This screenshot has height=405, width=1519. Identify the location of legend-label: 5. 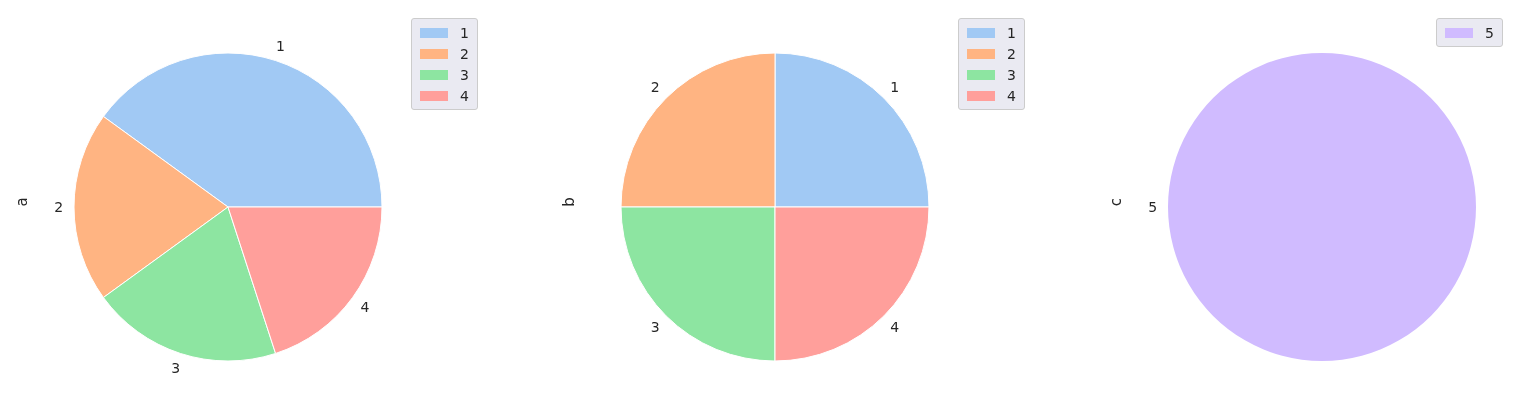
(1489, 32).